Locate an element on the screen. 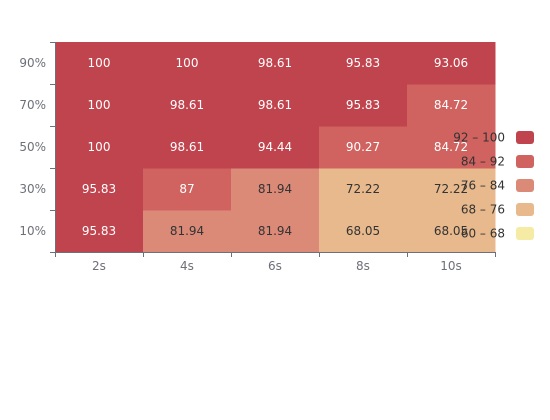 Image resolution: width=550 pixels, height=420 pixels. legend-item: 68 – 76 is located at coordinates (497, 210).